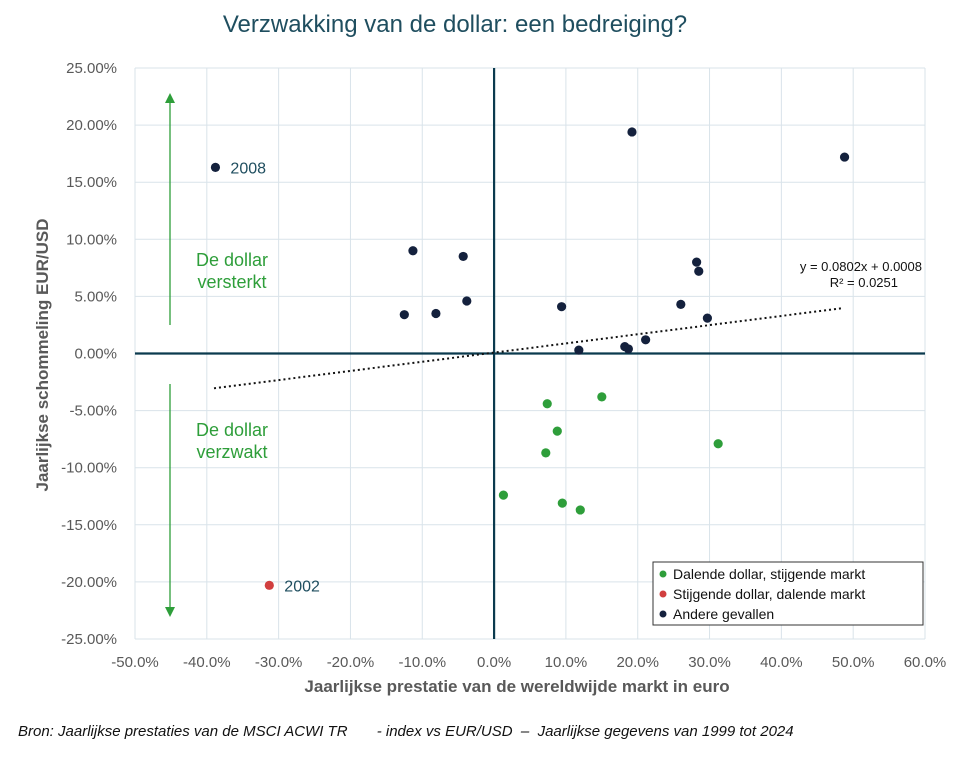  Describe the element at coordinates (89, 525) in the screenshot. I see `y-tick-label: -15.00%` at that location.